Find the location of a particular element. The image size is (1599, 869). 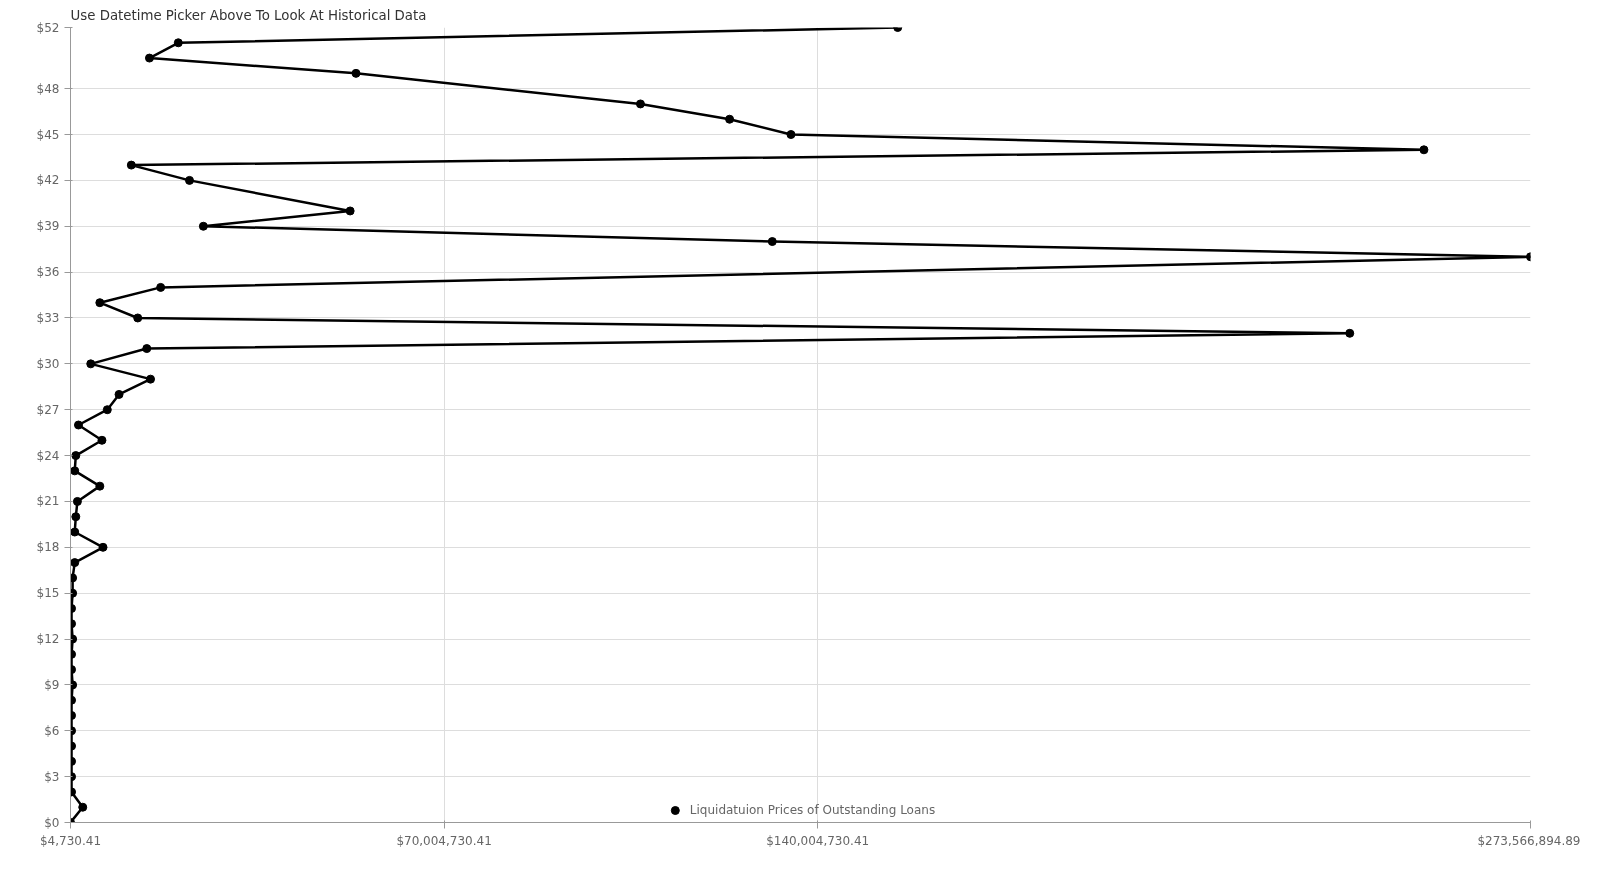

y-tick-label: $45 is located at coordinates (48, 134).